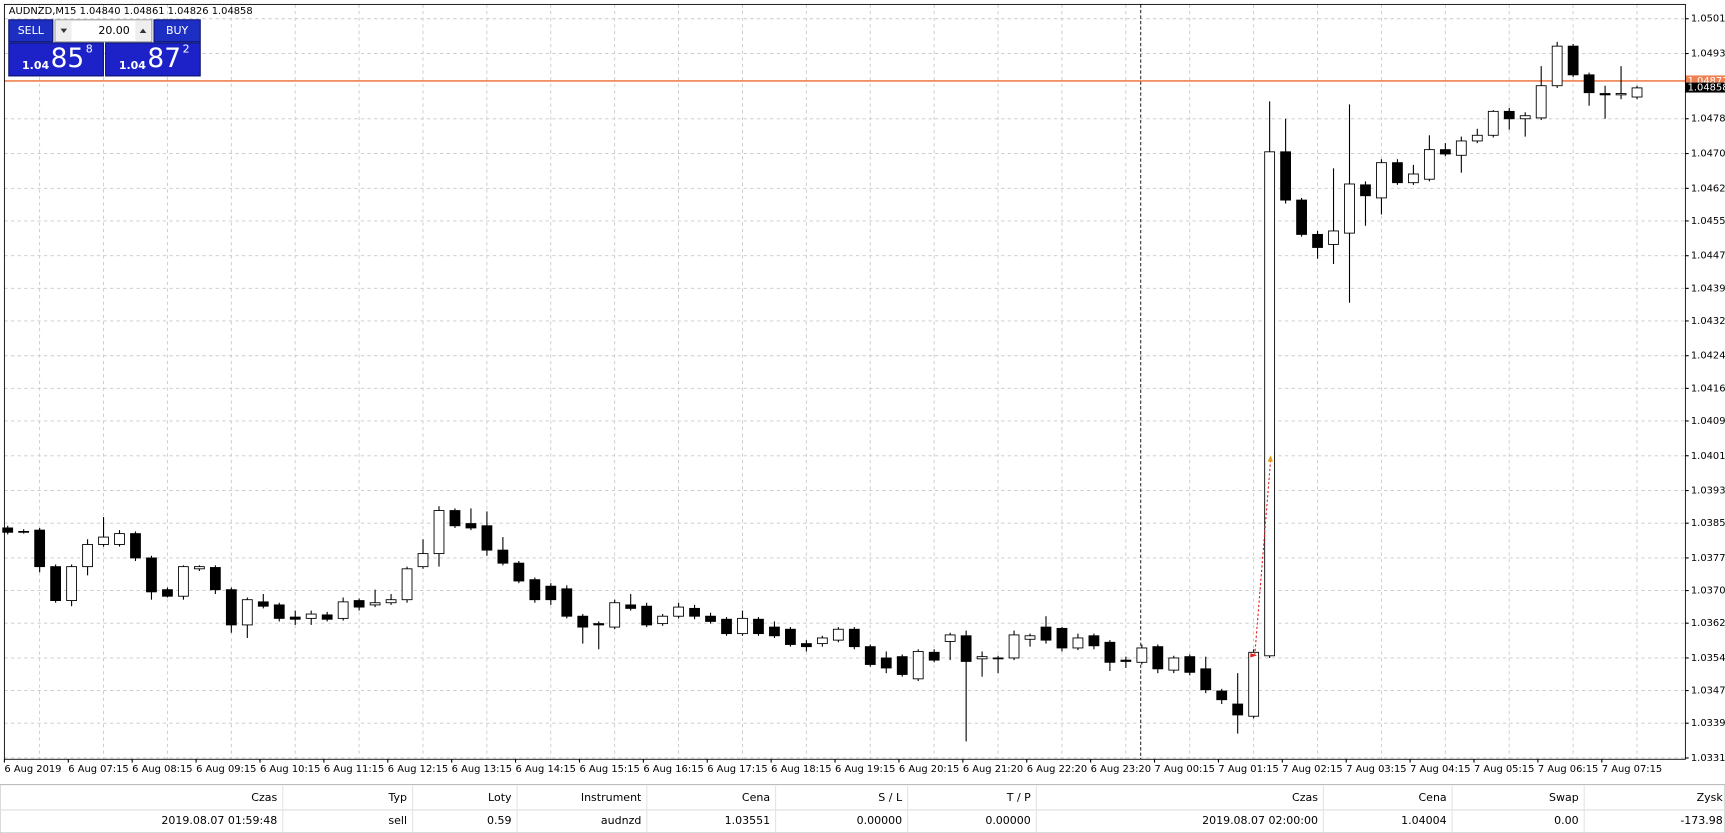 The height and width of the screenshot is (833, 1725). Describe the element at coordinates (398, 797) in the screenshot. I see `column-header: Typ` at that location.